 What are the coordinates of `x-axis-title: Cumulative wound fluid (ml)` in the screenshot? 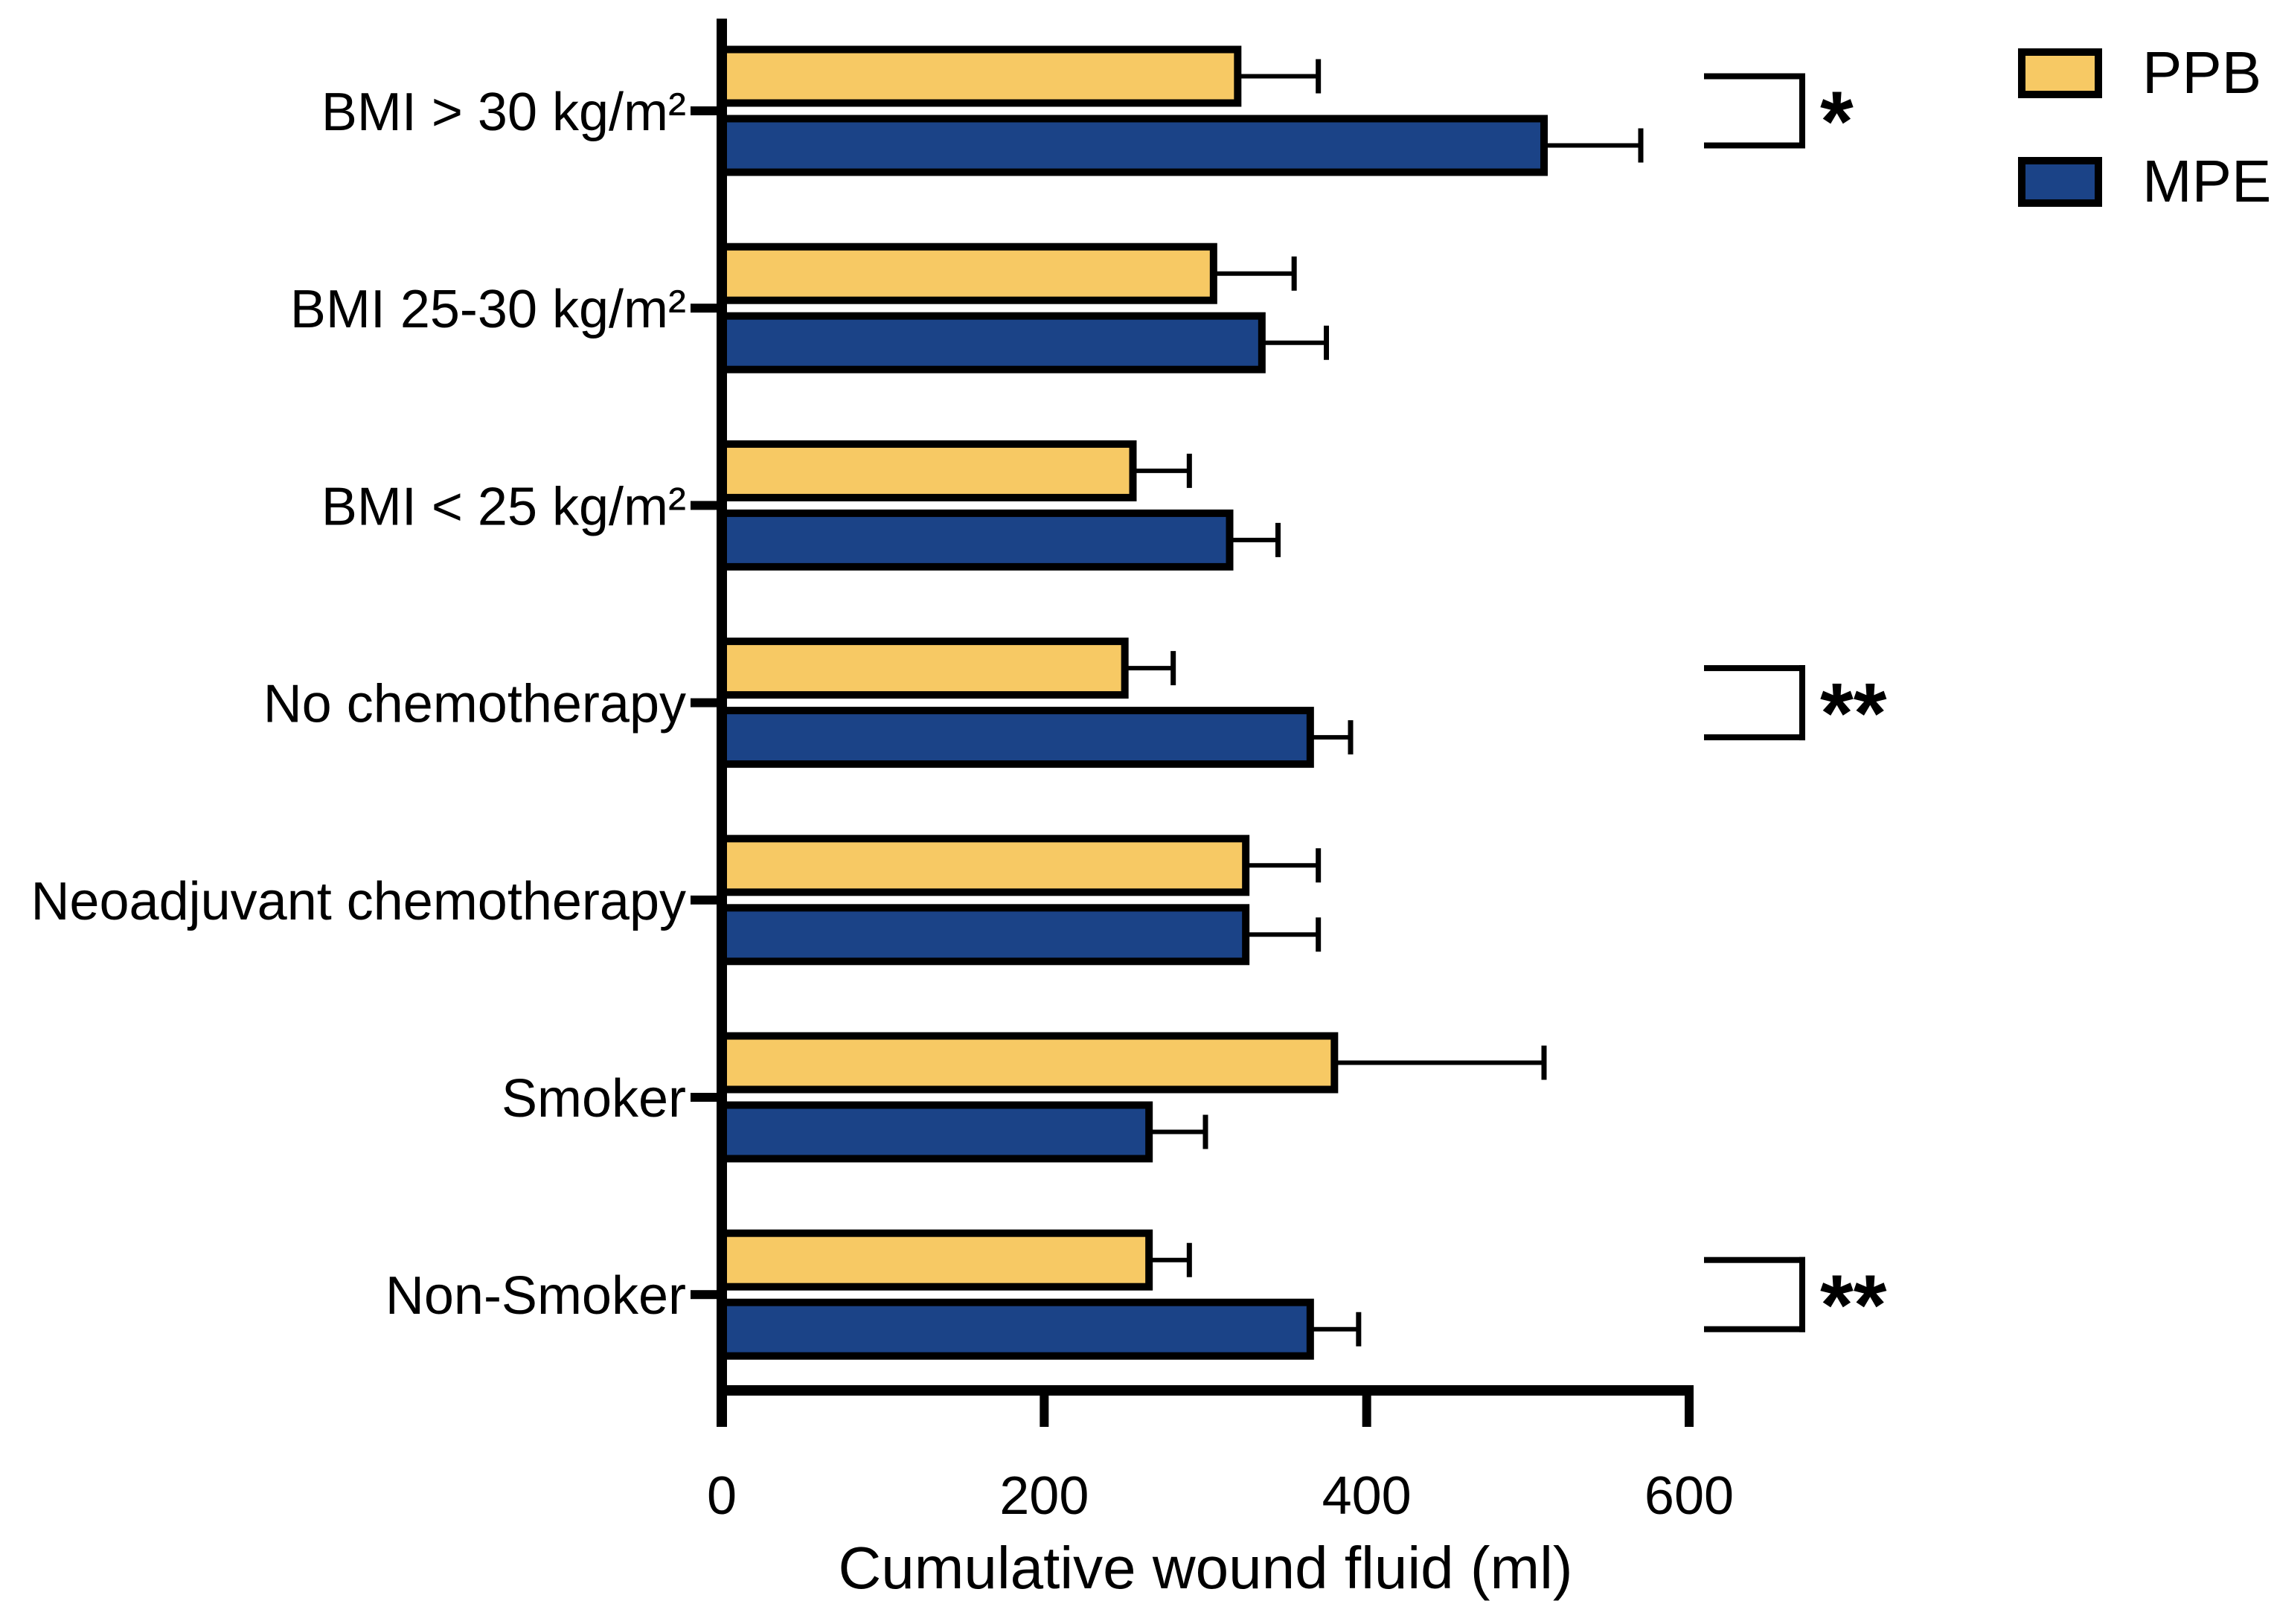 It's located at (1206, 1568).